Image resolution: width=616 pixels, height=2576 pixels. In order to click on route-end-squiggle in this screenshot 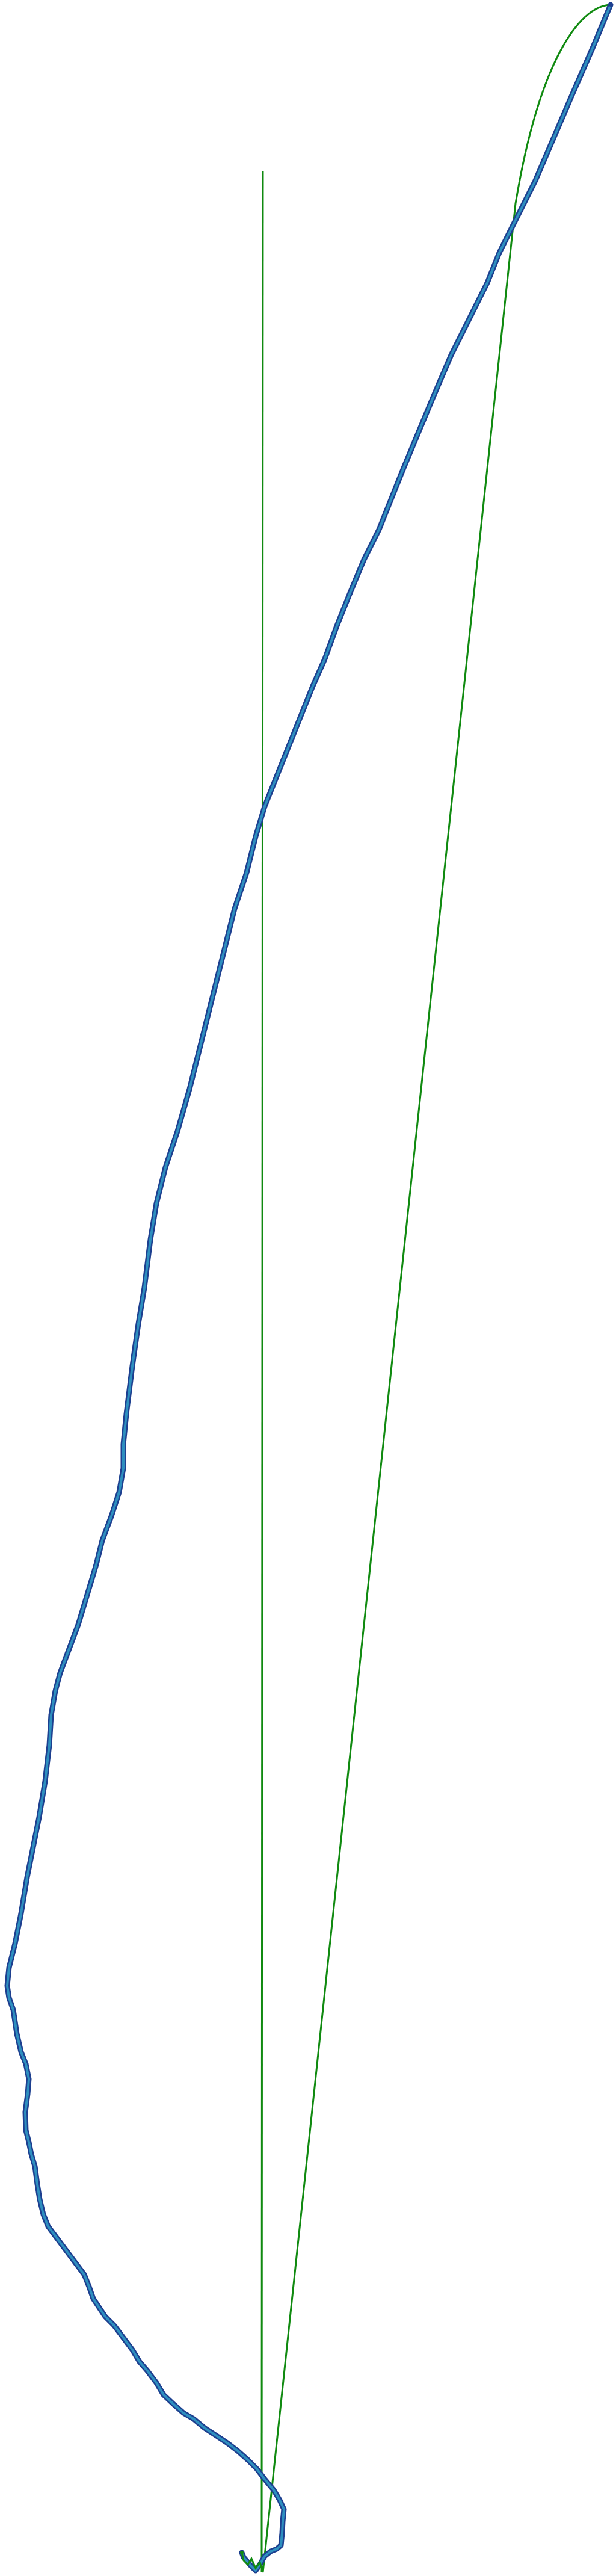, I will do `click(253, 2562)`.